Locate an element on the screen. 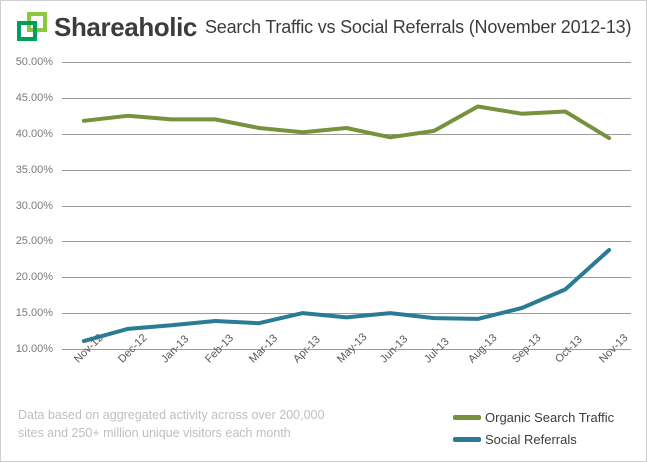  logo-square-dark is located at coordinates (27, 31).